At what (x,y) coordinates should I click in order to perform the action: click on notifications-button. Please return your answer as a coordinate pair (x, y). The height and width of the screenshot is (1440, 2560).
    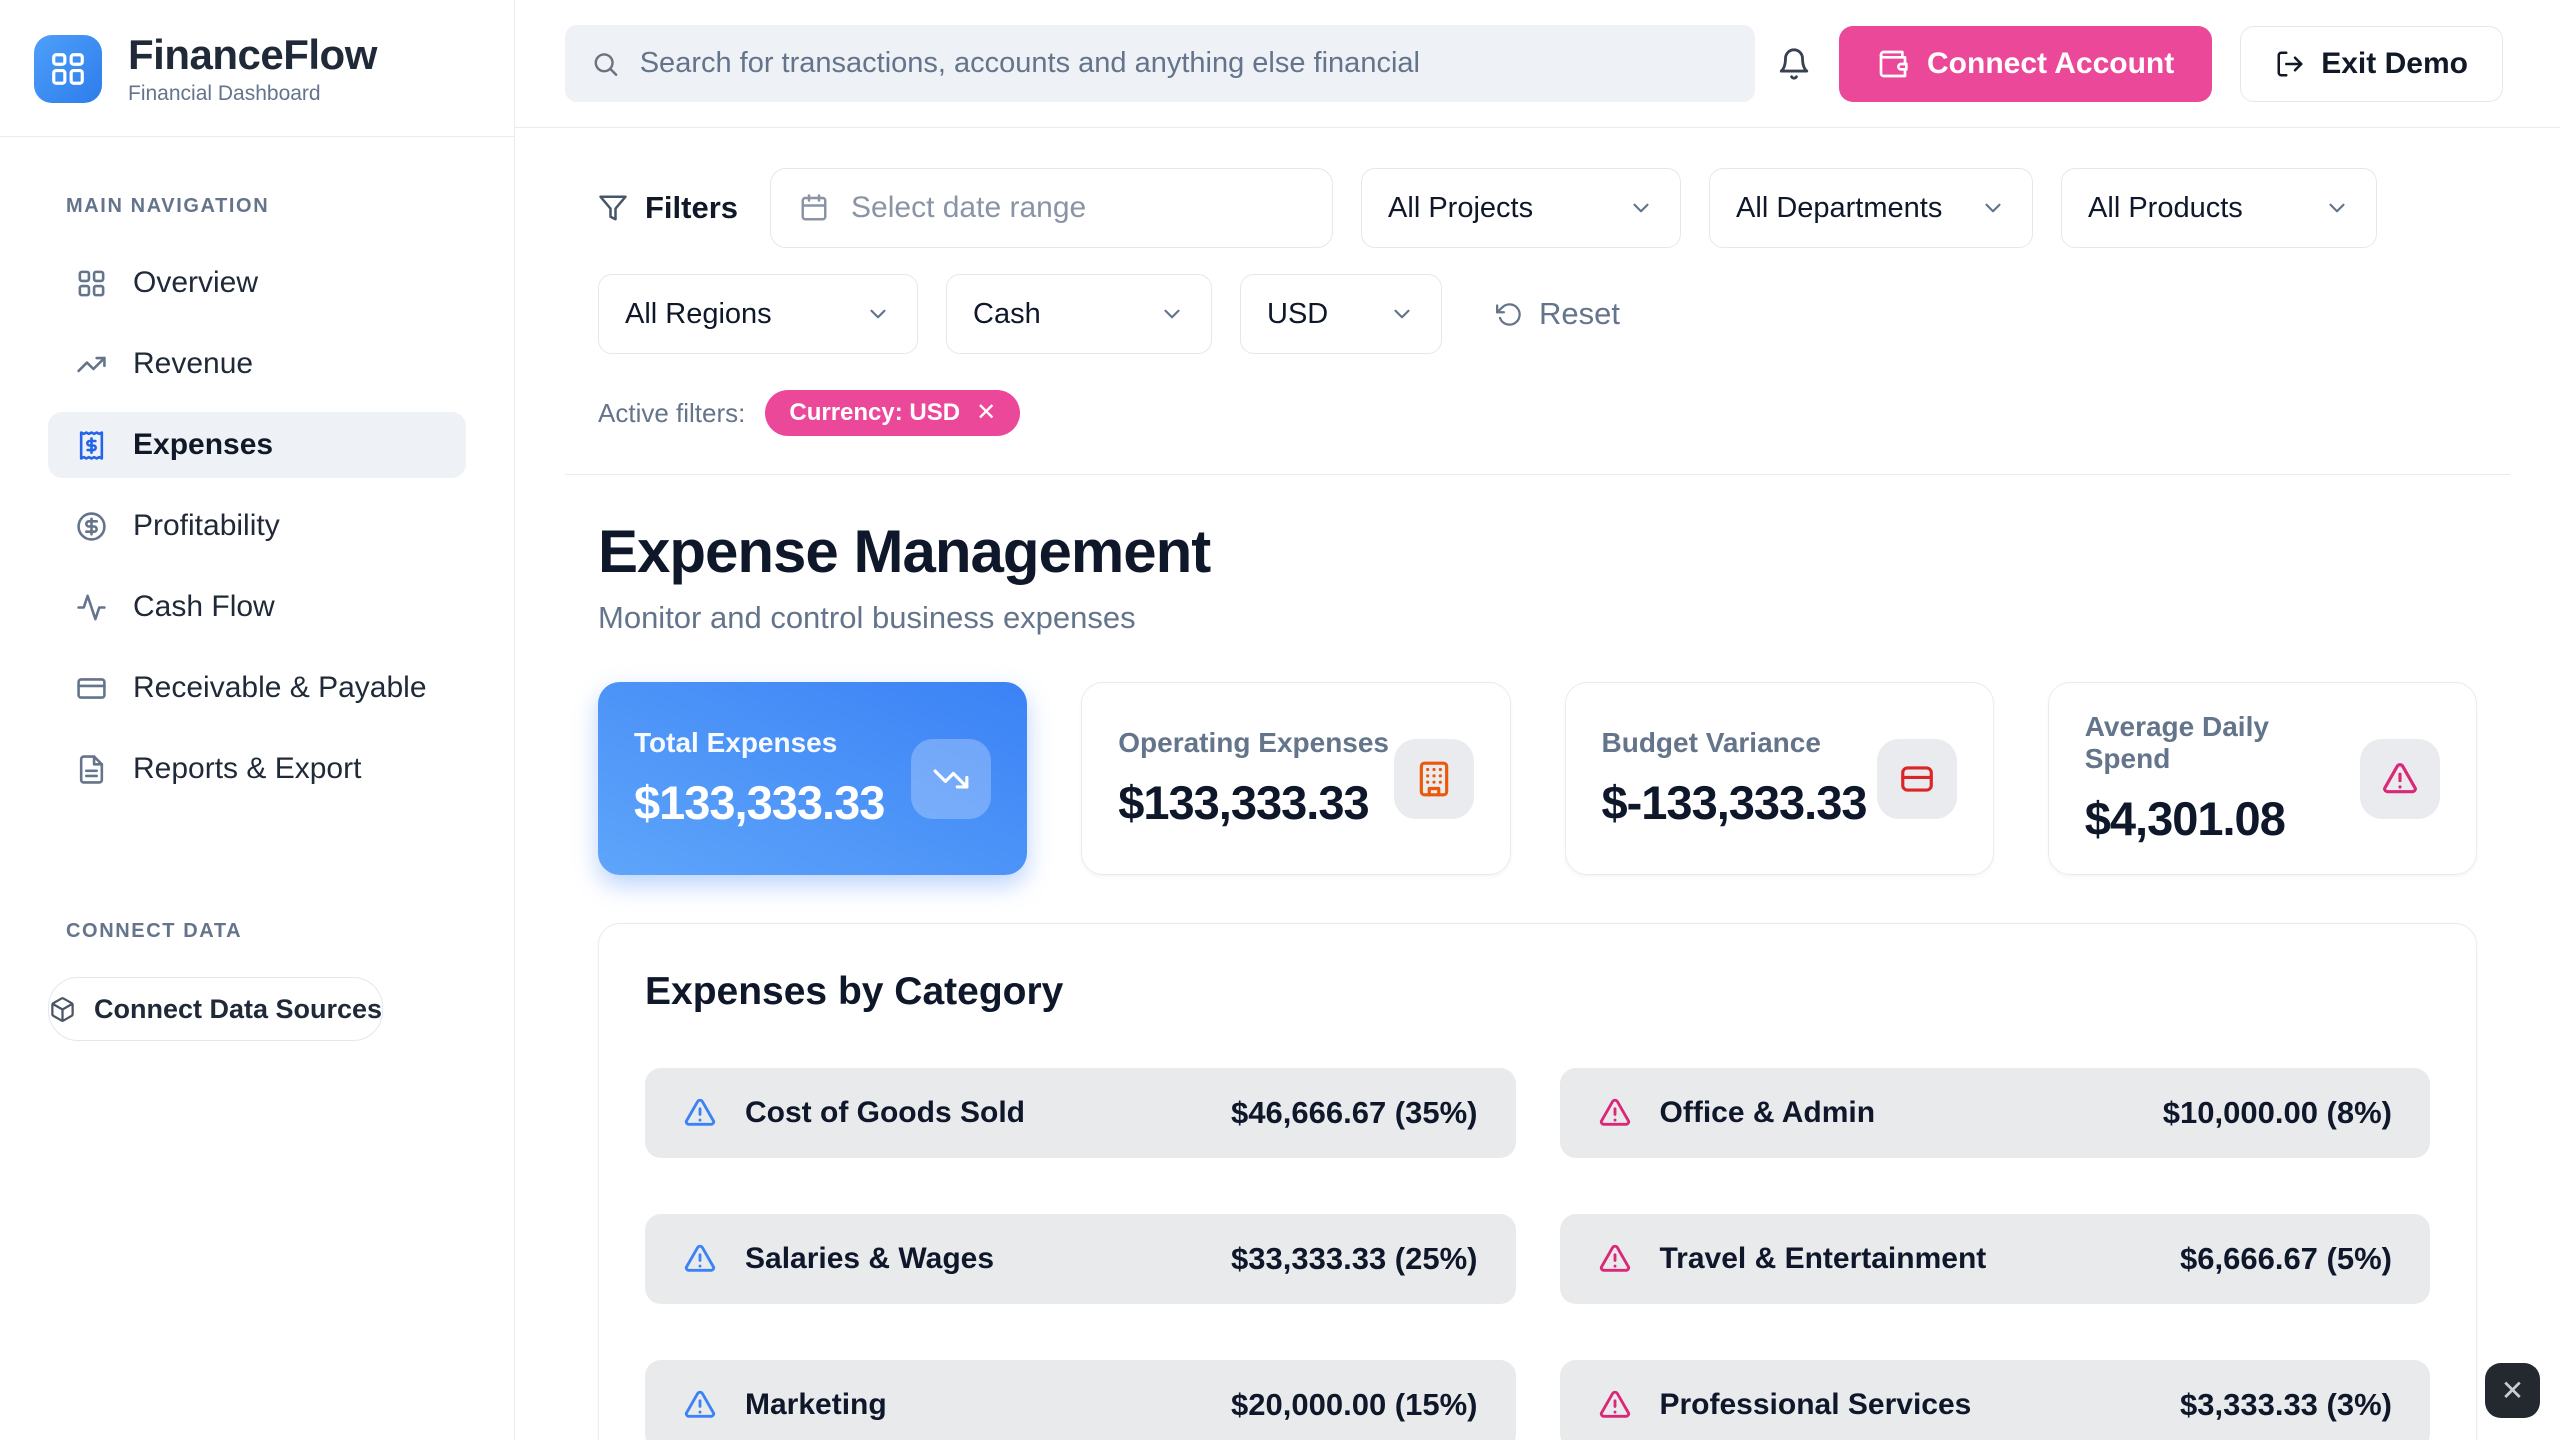
    Looking at the image, I should click on (1794, 64).